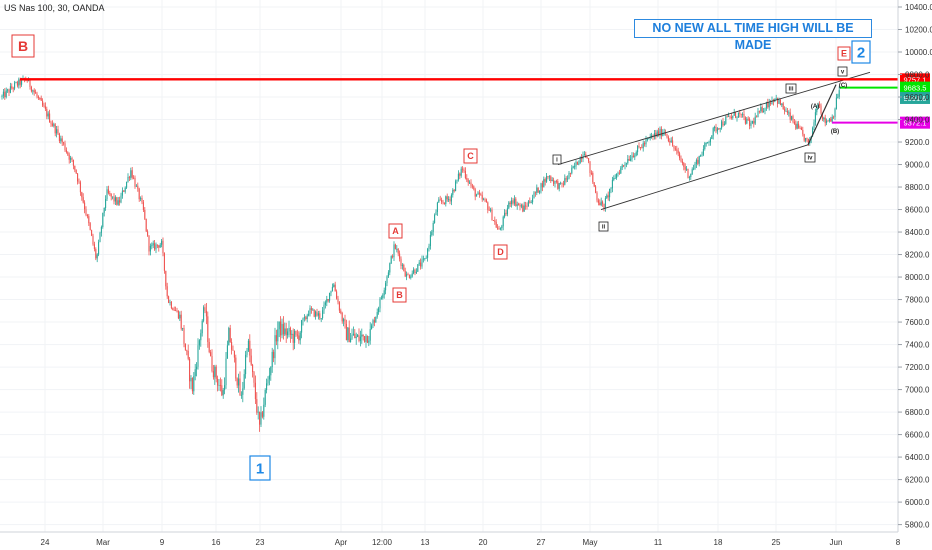  What do you see at coordinates (917, 345) in the screenshot?
I see `y-tick-label: 7400.0` at bounding box center [917, 345].